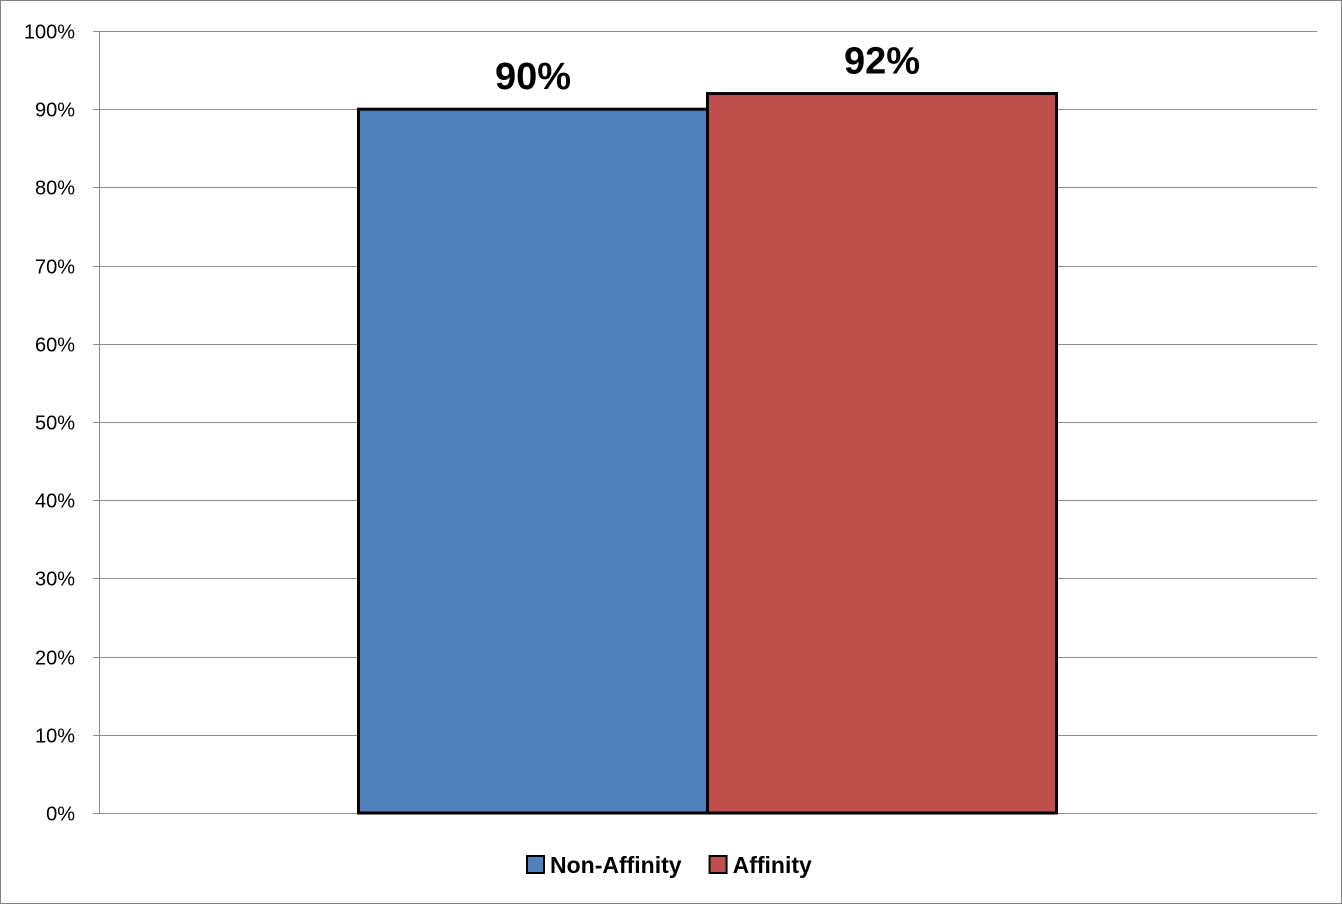 The height and width of the screenshot is (905, 1342). Describe the element at coordinates (55, 111) in the screenshot. I see `y-tick-label-9: 90%` at that location.